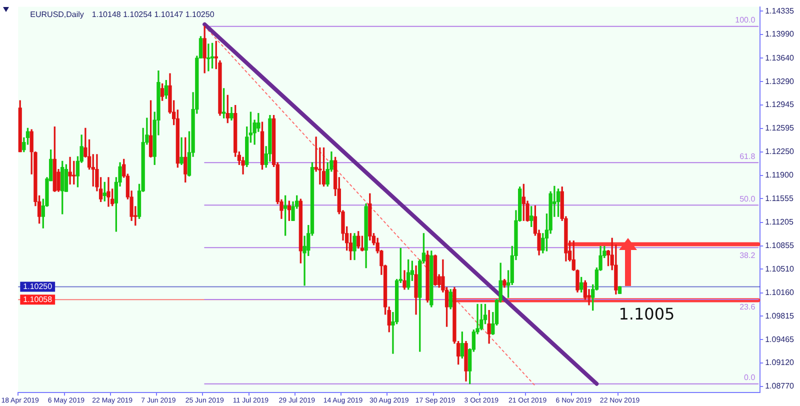  Describe the element at coordinates (750, 377) in the screenshot. I see `series-label: 0.0` at that location.